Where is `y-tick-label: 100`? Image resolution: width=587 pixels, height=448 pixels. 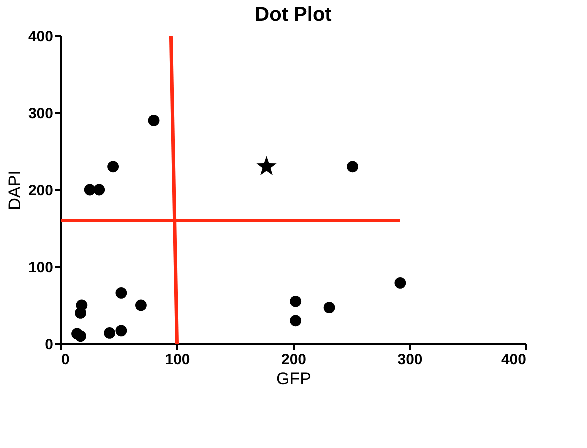
y-tick-label: 100 is located at coordinates (41, 268).